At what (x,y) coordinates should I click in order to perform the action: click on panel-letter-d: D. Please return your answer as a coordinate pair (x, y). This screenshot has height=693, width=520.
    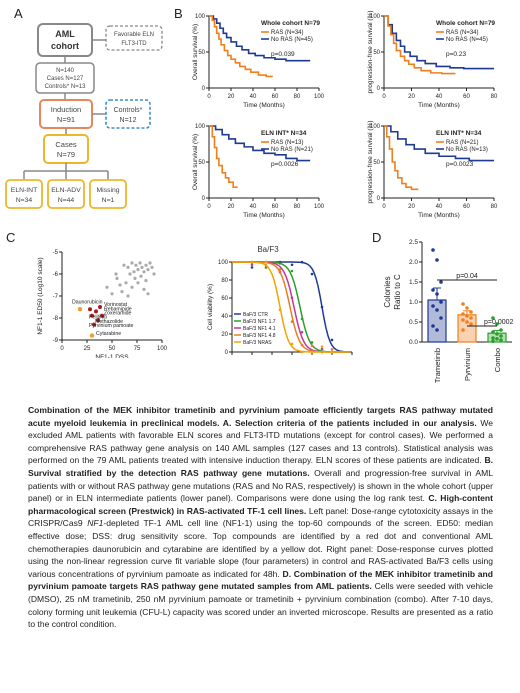
    Looking at the image, I should click on (376, 237).